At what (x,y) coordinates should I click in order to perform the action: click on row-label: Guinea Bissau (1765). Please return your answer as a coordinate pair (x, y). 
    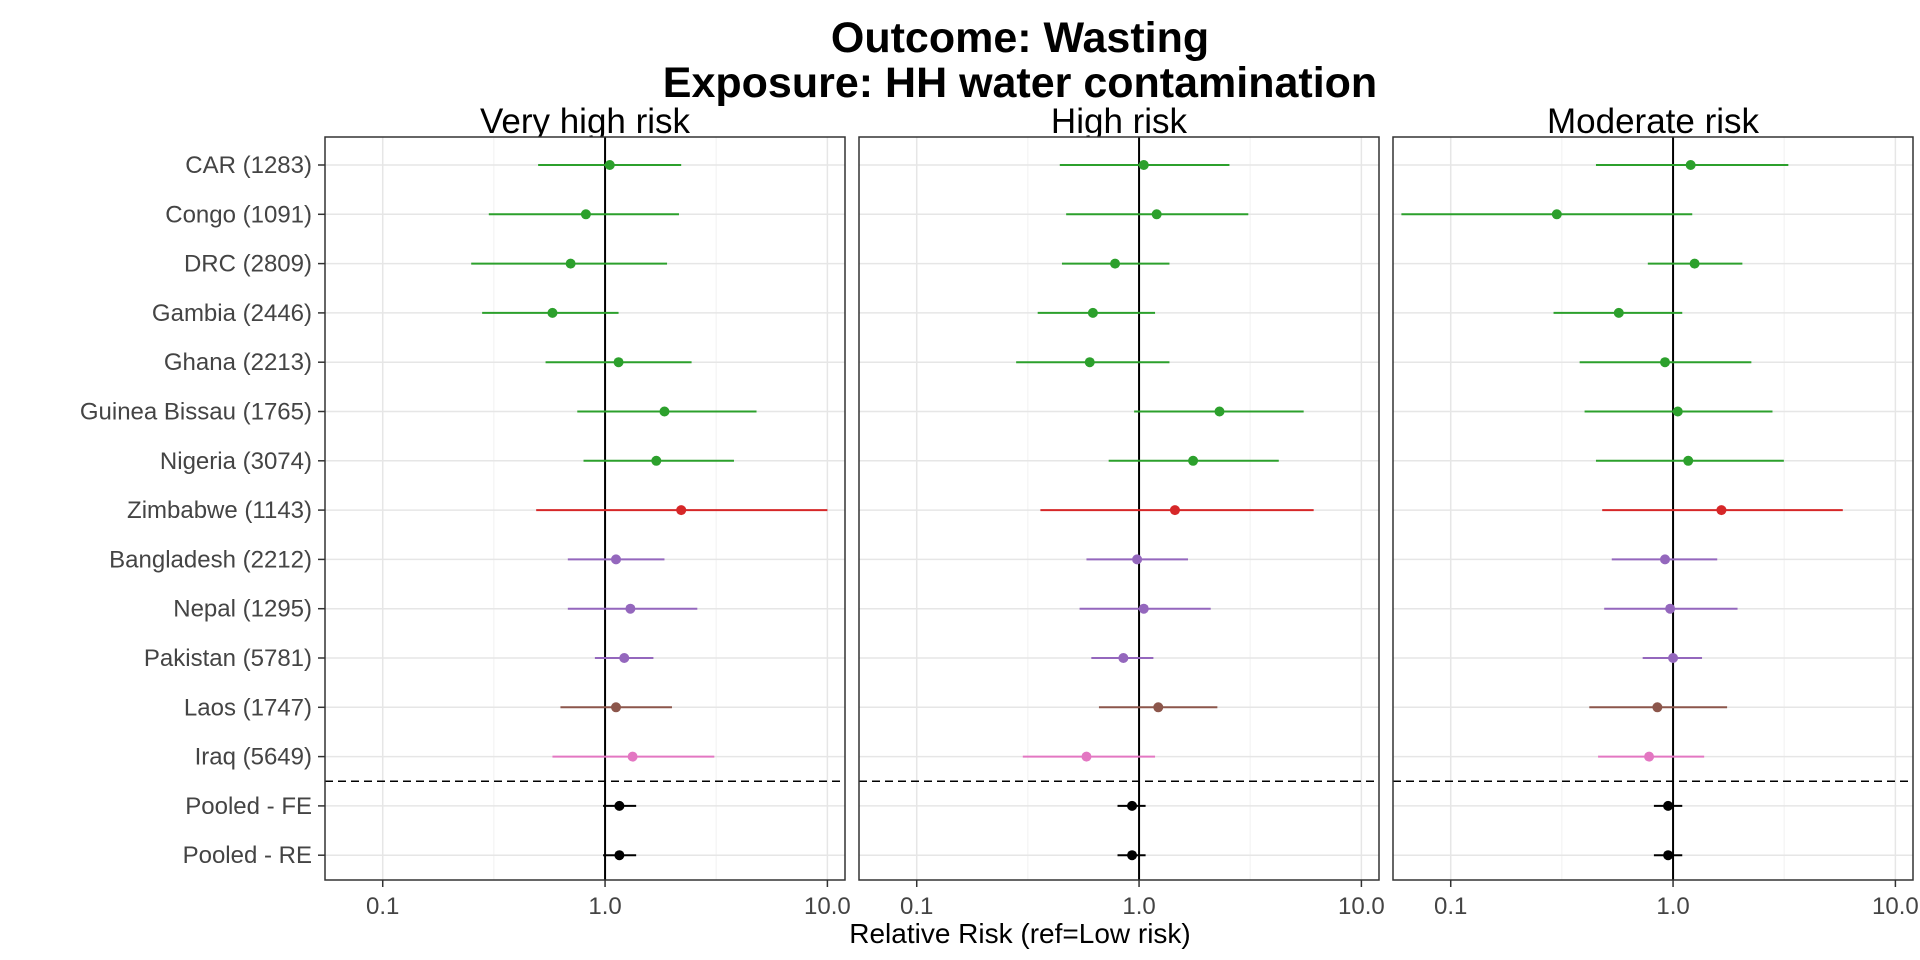
    Looking at the image, I should click on (196, 412).